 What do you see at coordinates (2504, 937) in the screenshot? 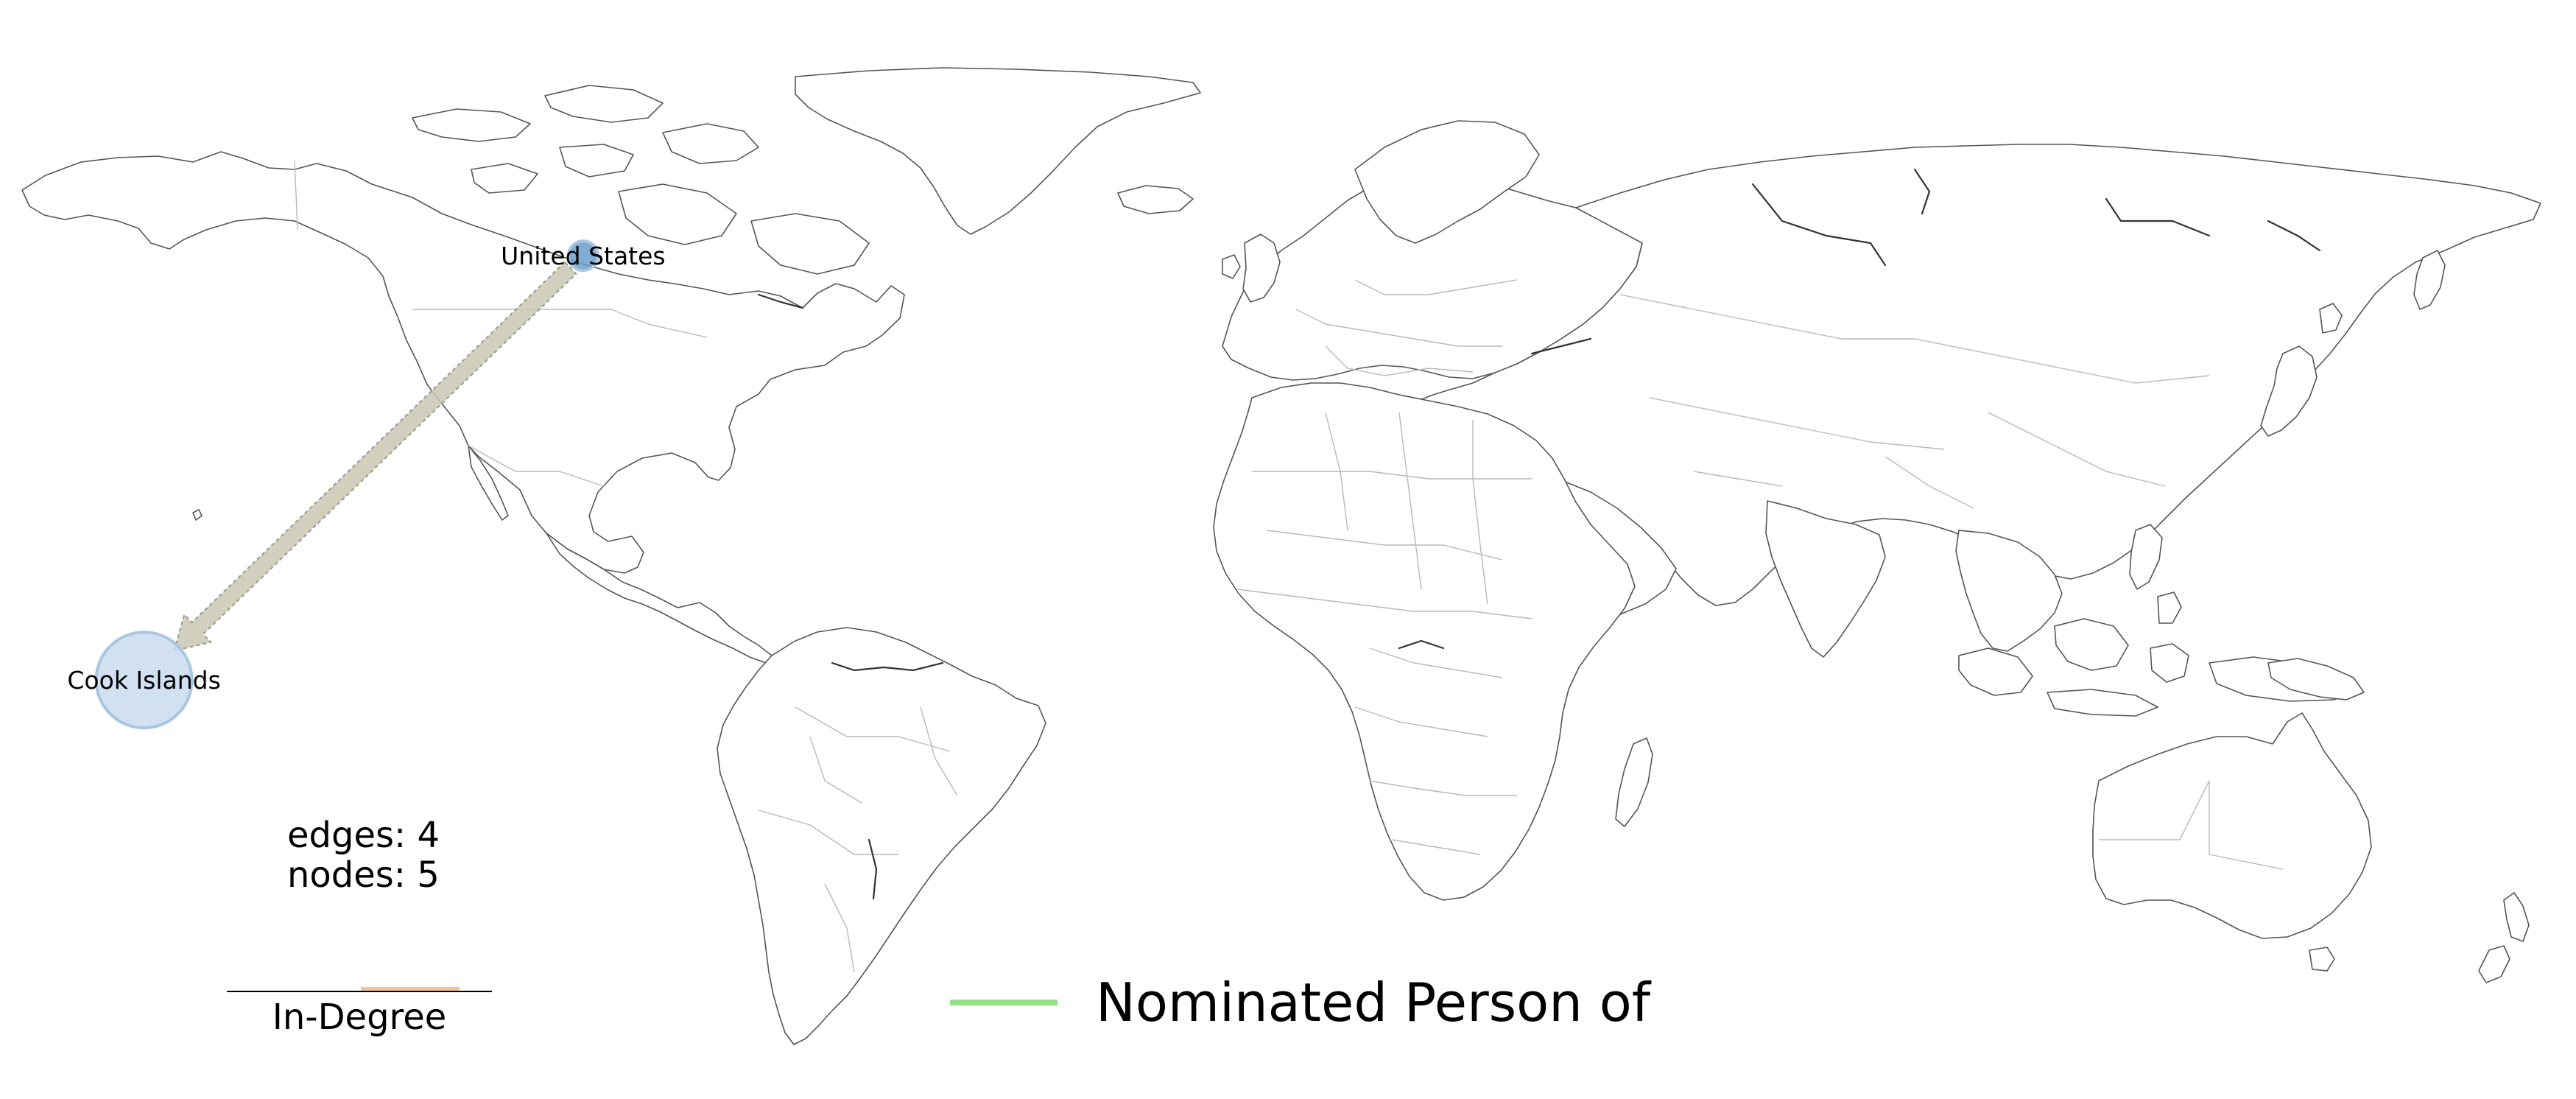
I see `landmass-new-zealand` at bounding box center [2504, 937].